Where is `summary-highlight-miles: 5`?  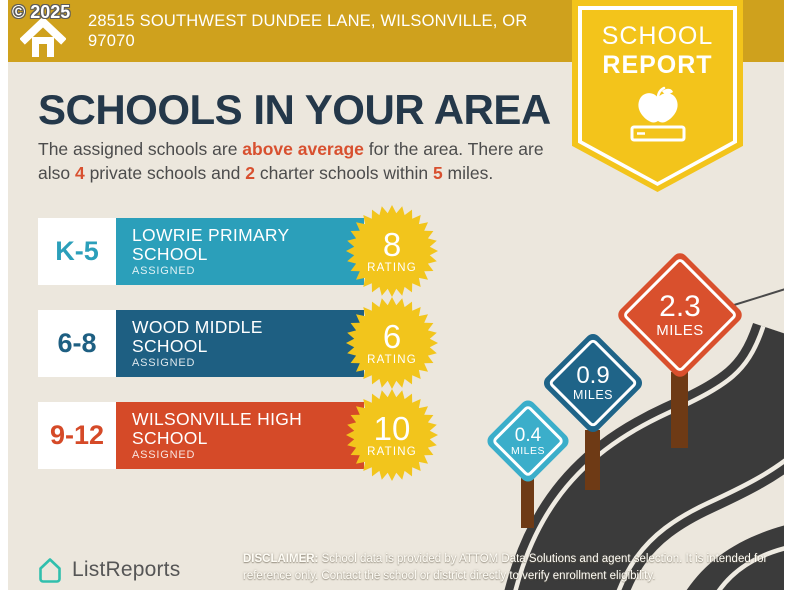 summary-highlight-miles: 5 is located at coordinates (437, 172).